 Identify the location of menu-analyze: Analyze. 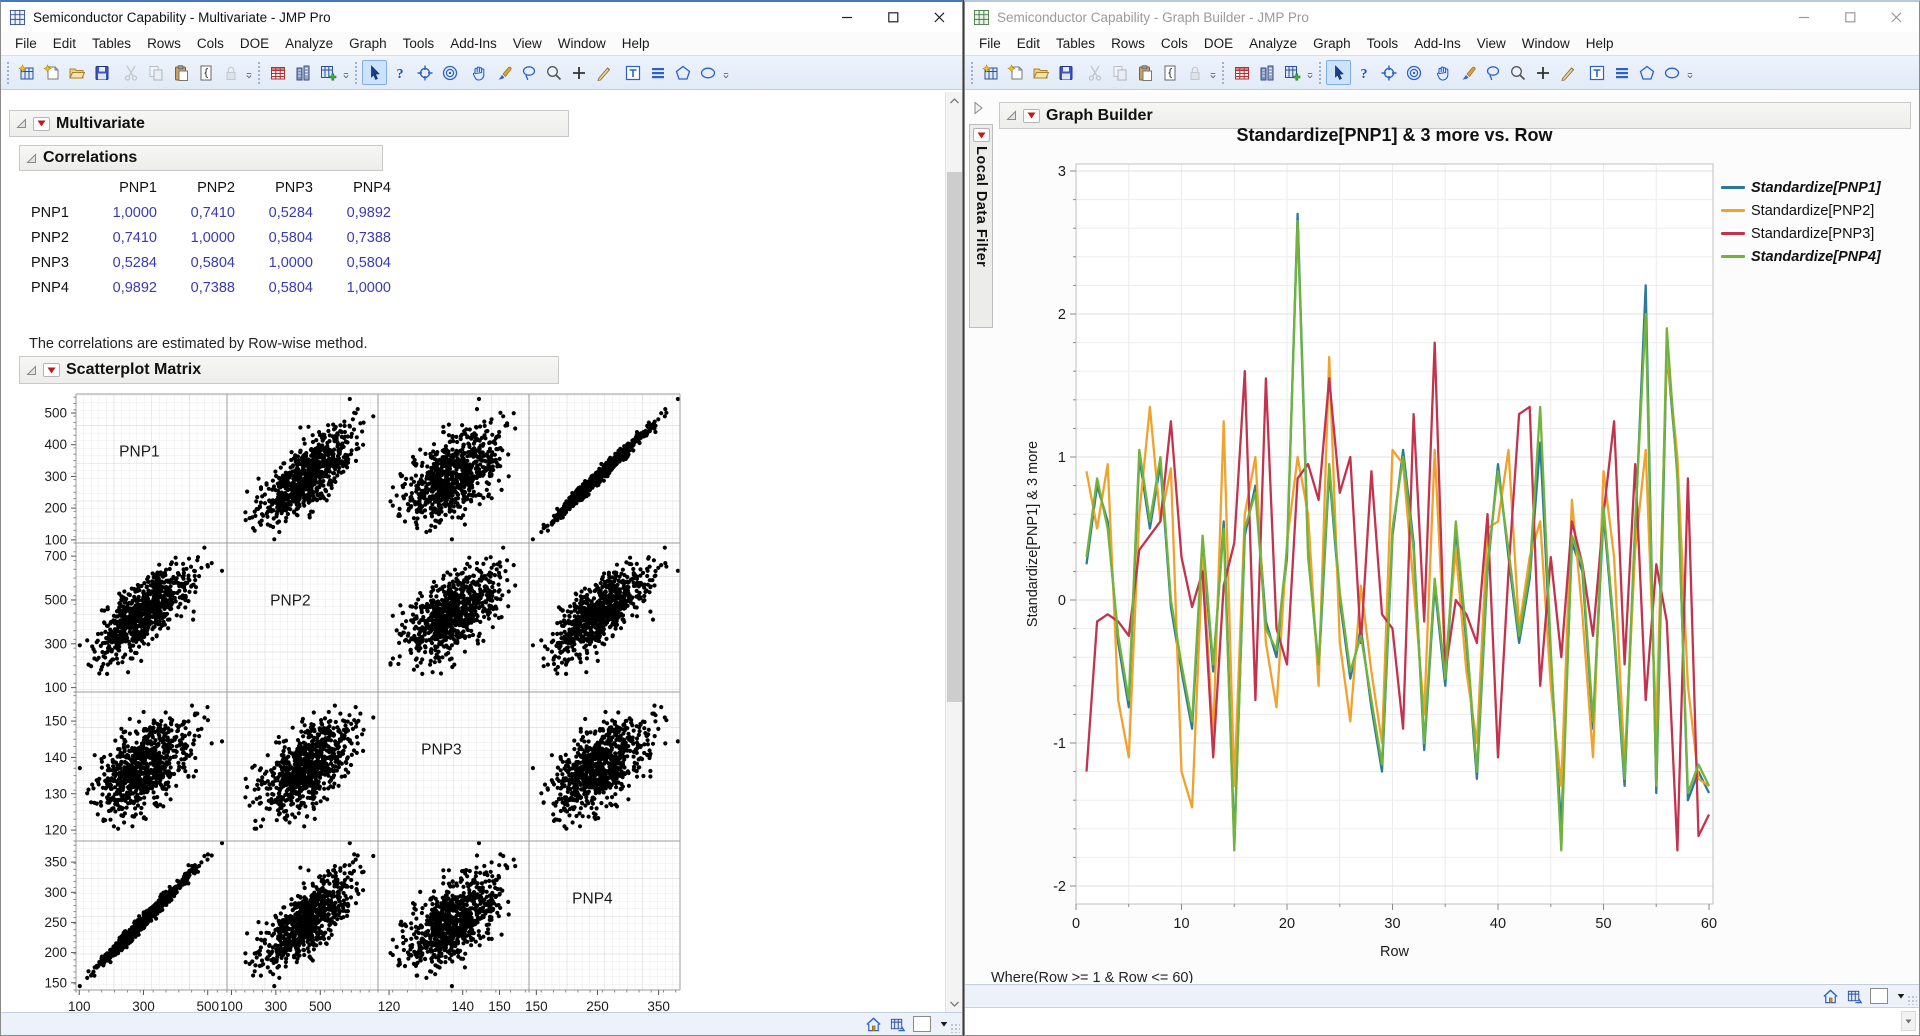
(309, 43).